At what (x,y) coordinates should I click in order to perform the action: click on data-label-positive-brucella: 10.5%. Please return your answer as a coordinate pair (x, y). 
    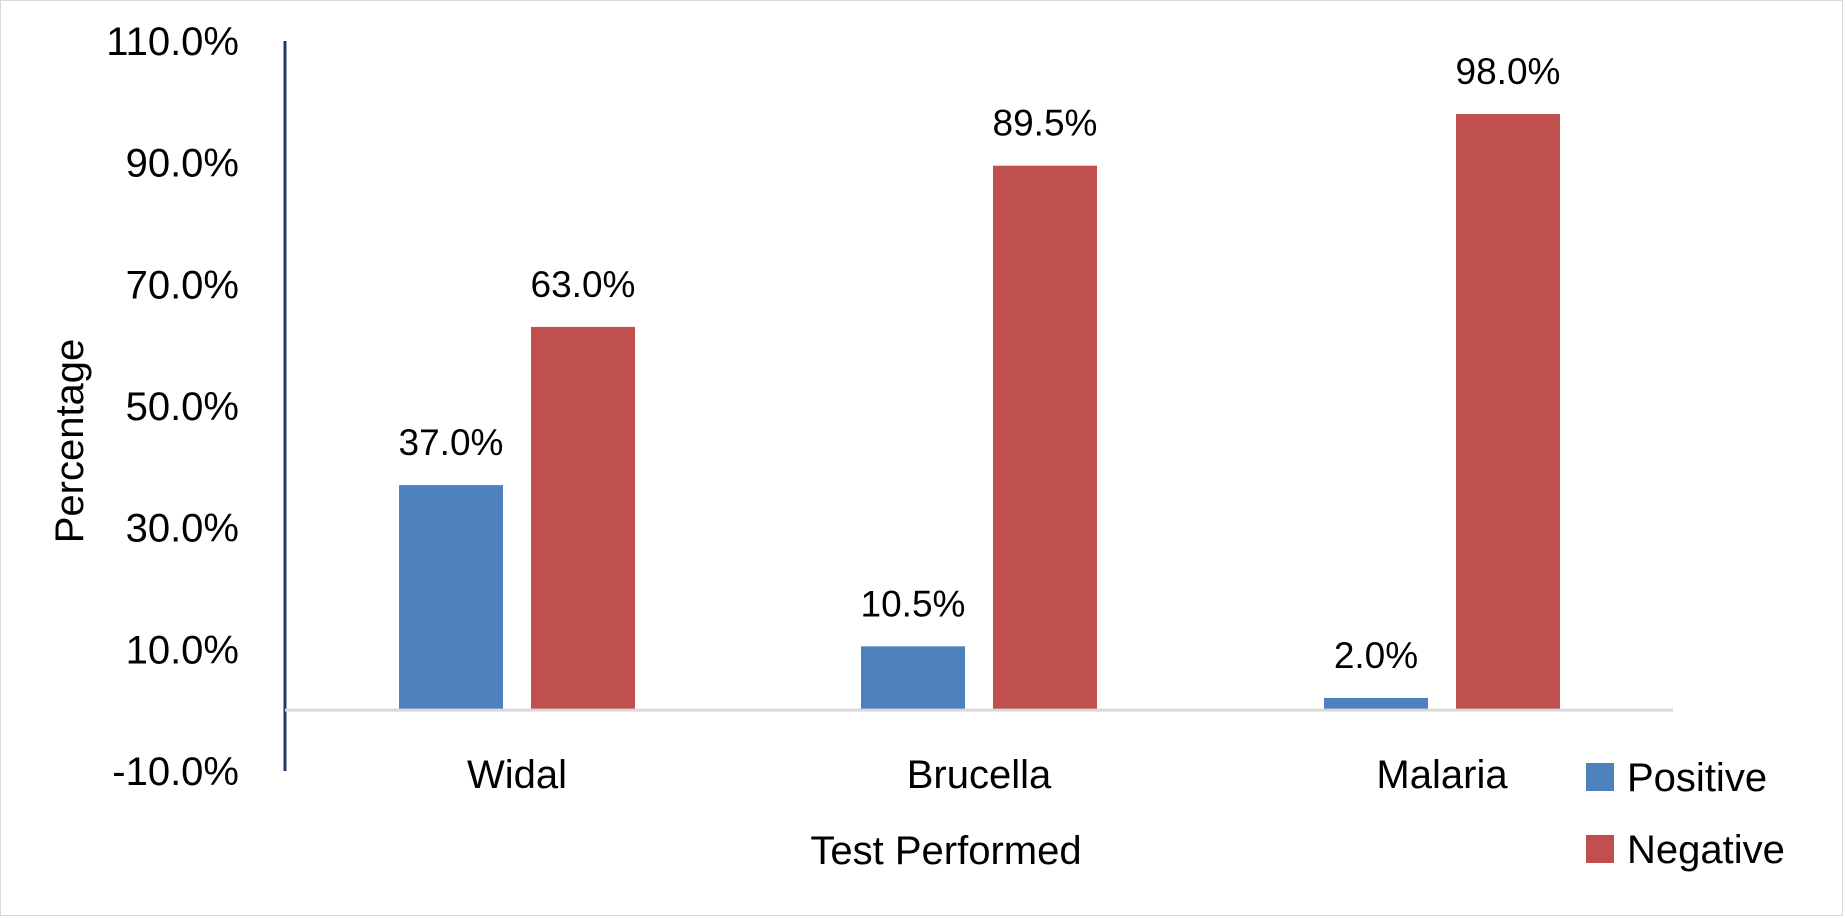
    Looking at the image, I should click on (913, 603).